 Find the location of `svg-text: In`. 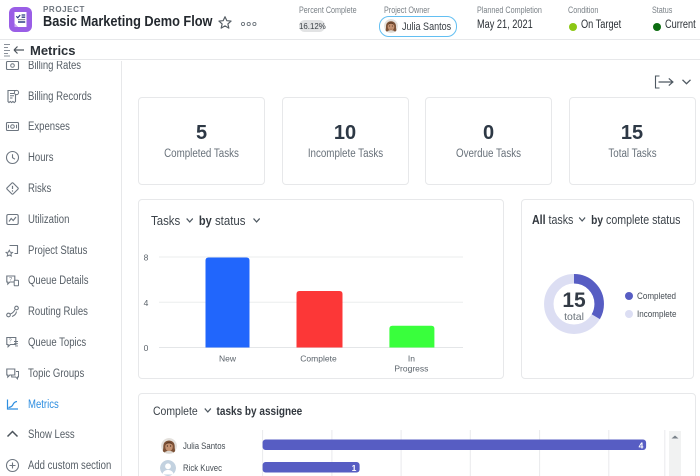

svg-text: In is located at coordinates (411, 359).